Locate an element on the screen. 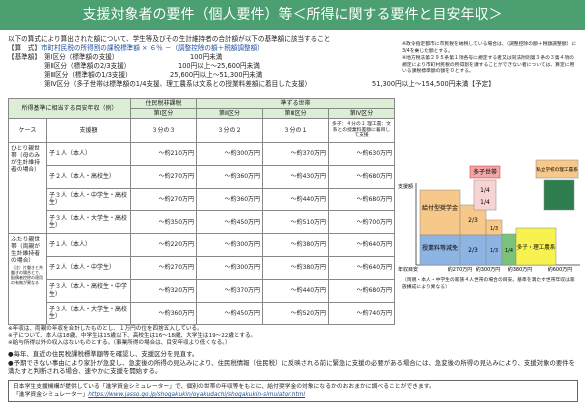 The height and width of the screenshot is (414, 585). label: 約300万円 is located at coordinates (488, 269).